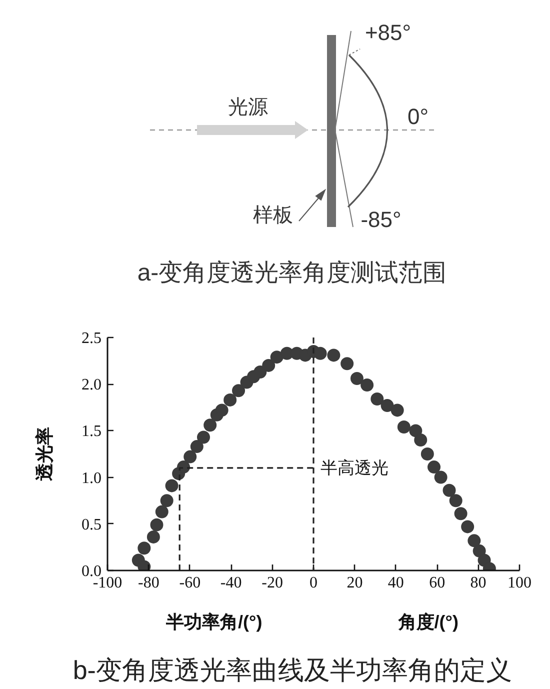  What do you see at coordinates (92, 571) in the screenshot?
I see `y-tick-label: 0.0` at bounding box center [92, 571].